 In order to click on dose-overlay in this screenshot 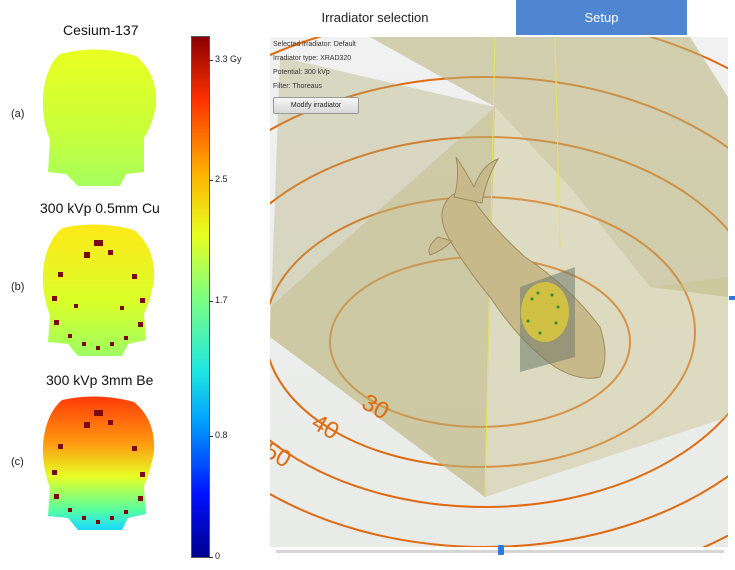, I will do `click(545, 312)`.